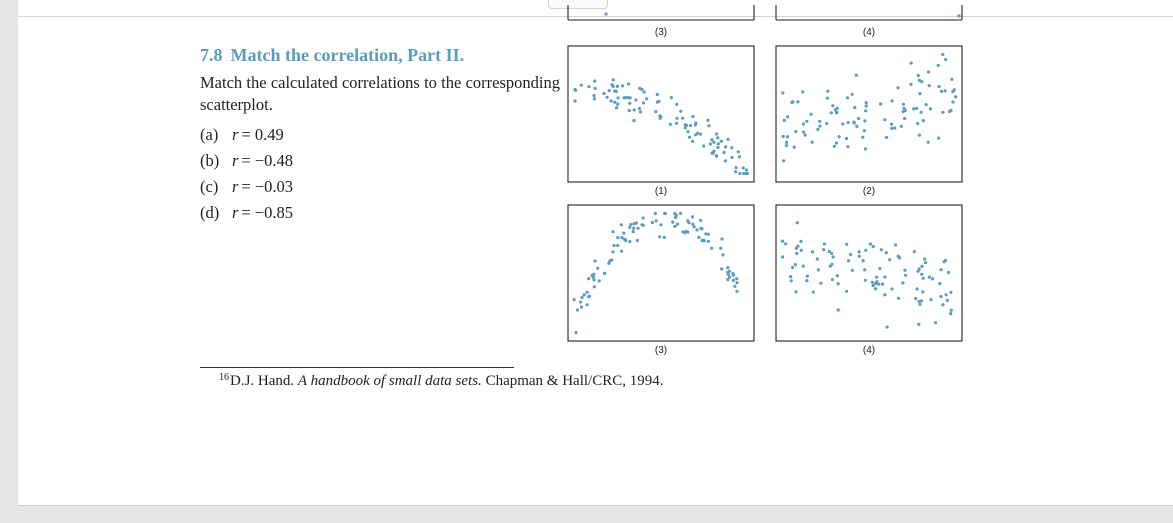 This screenshot has height=523, width=1173. I want to click on scroll-tab-handle, so click(578, 4).